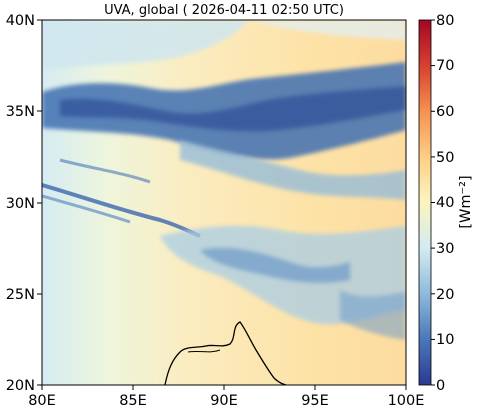 The image size is (480, 412). What do you see at coordinates (42, 401) in the screenshot?
I see `lon-tick-label: 80E` at bounding box center [42, 401].